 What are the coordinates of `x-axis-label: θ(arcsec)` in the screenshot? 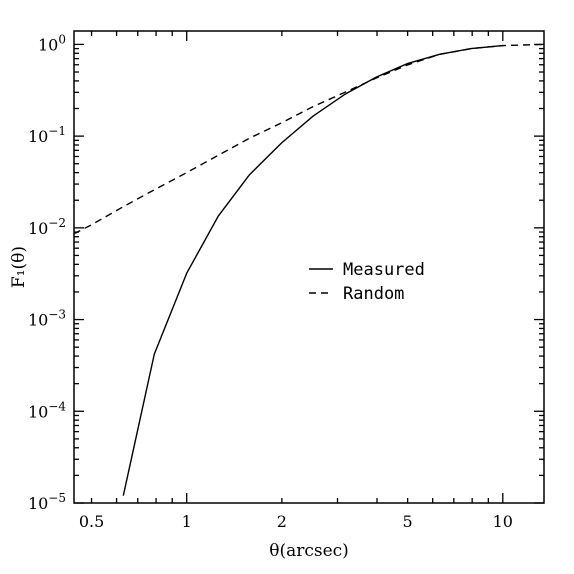 It's located at (309, 551).